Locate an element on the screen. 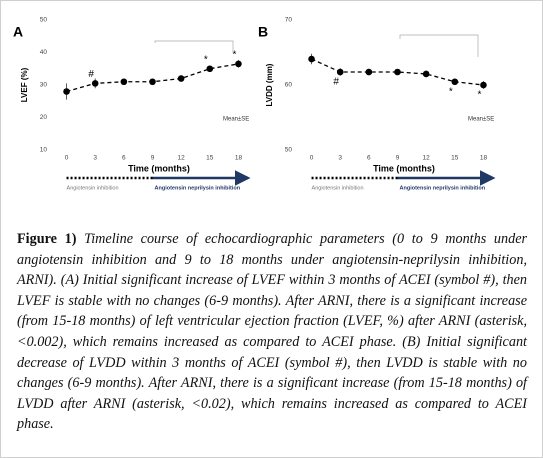  y-tick-label: 60 is located at coordinates (289, 85).